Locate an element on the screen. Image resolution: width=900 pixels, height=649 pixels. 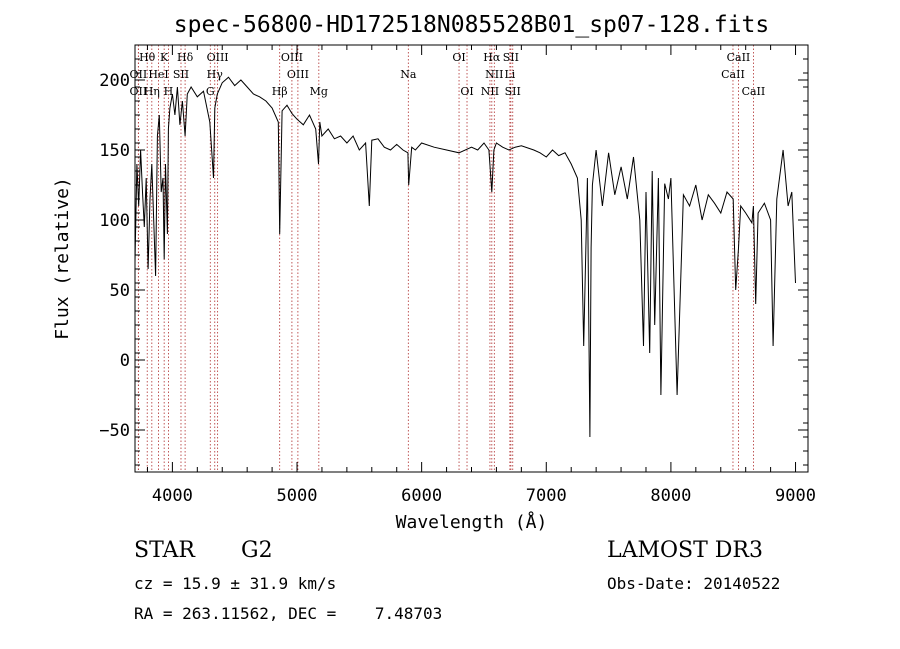
spectral-subclass: G2 is located at coordinates (257, 550).